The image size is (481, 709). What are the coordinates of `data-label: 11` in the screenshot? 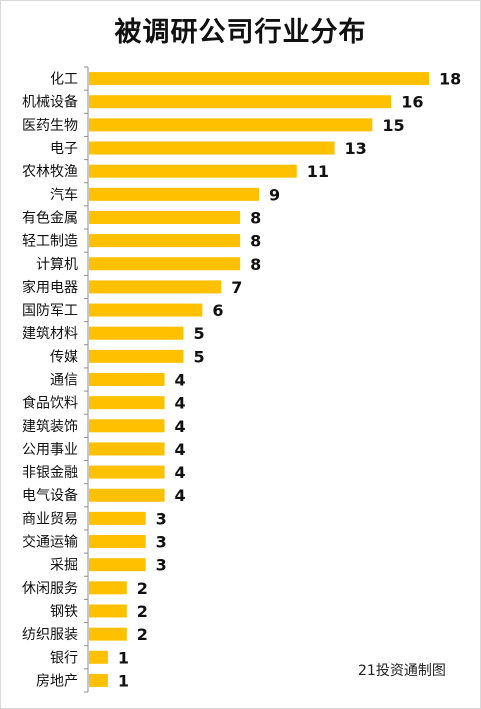 It's located at (318, 171).